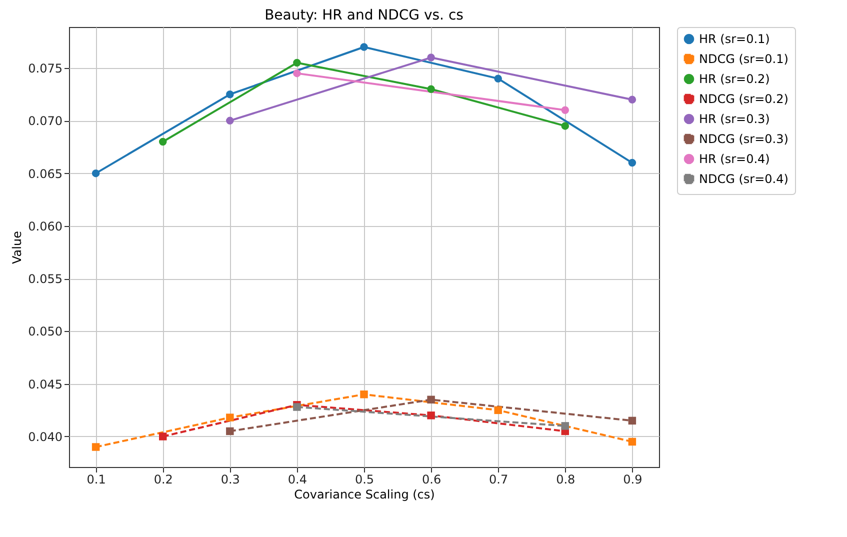 The height and width of the screenshot is (537, 847). Describe the element at coordinates (96, 479) in the screenshot. I see `x-tick-label: 0.1` at that location.